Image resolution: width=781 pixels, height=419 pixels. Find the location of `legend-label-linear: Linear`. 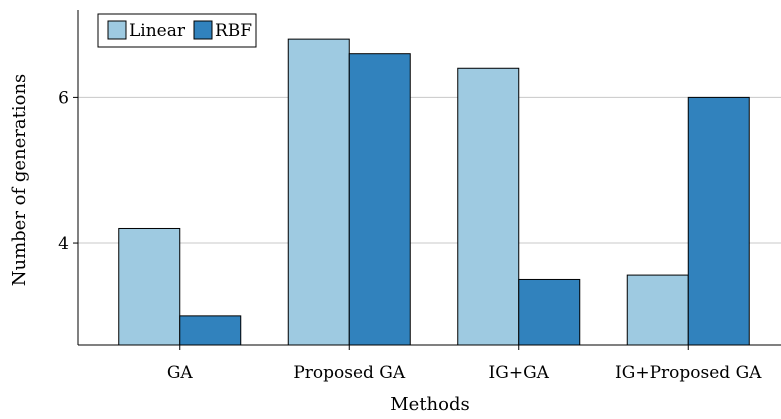

legend-label-linear: Linear is located at coordinates (157, 31).